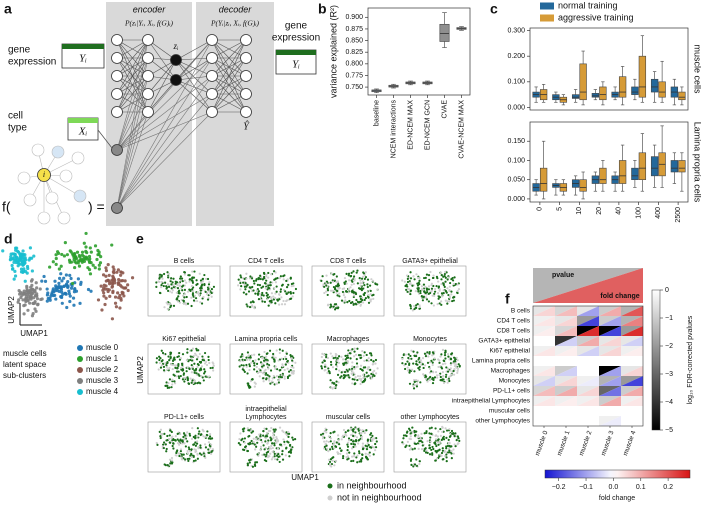 Image resolution: width=706 pixels, height=505 pixels. I want to click on y-tick-label: 0.000, so click(516, 107).